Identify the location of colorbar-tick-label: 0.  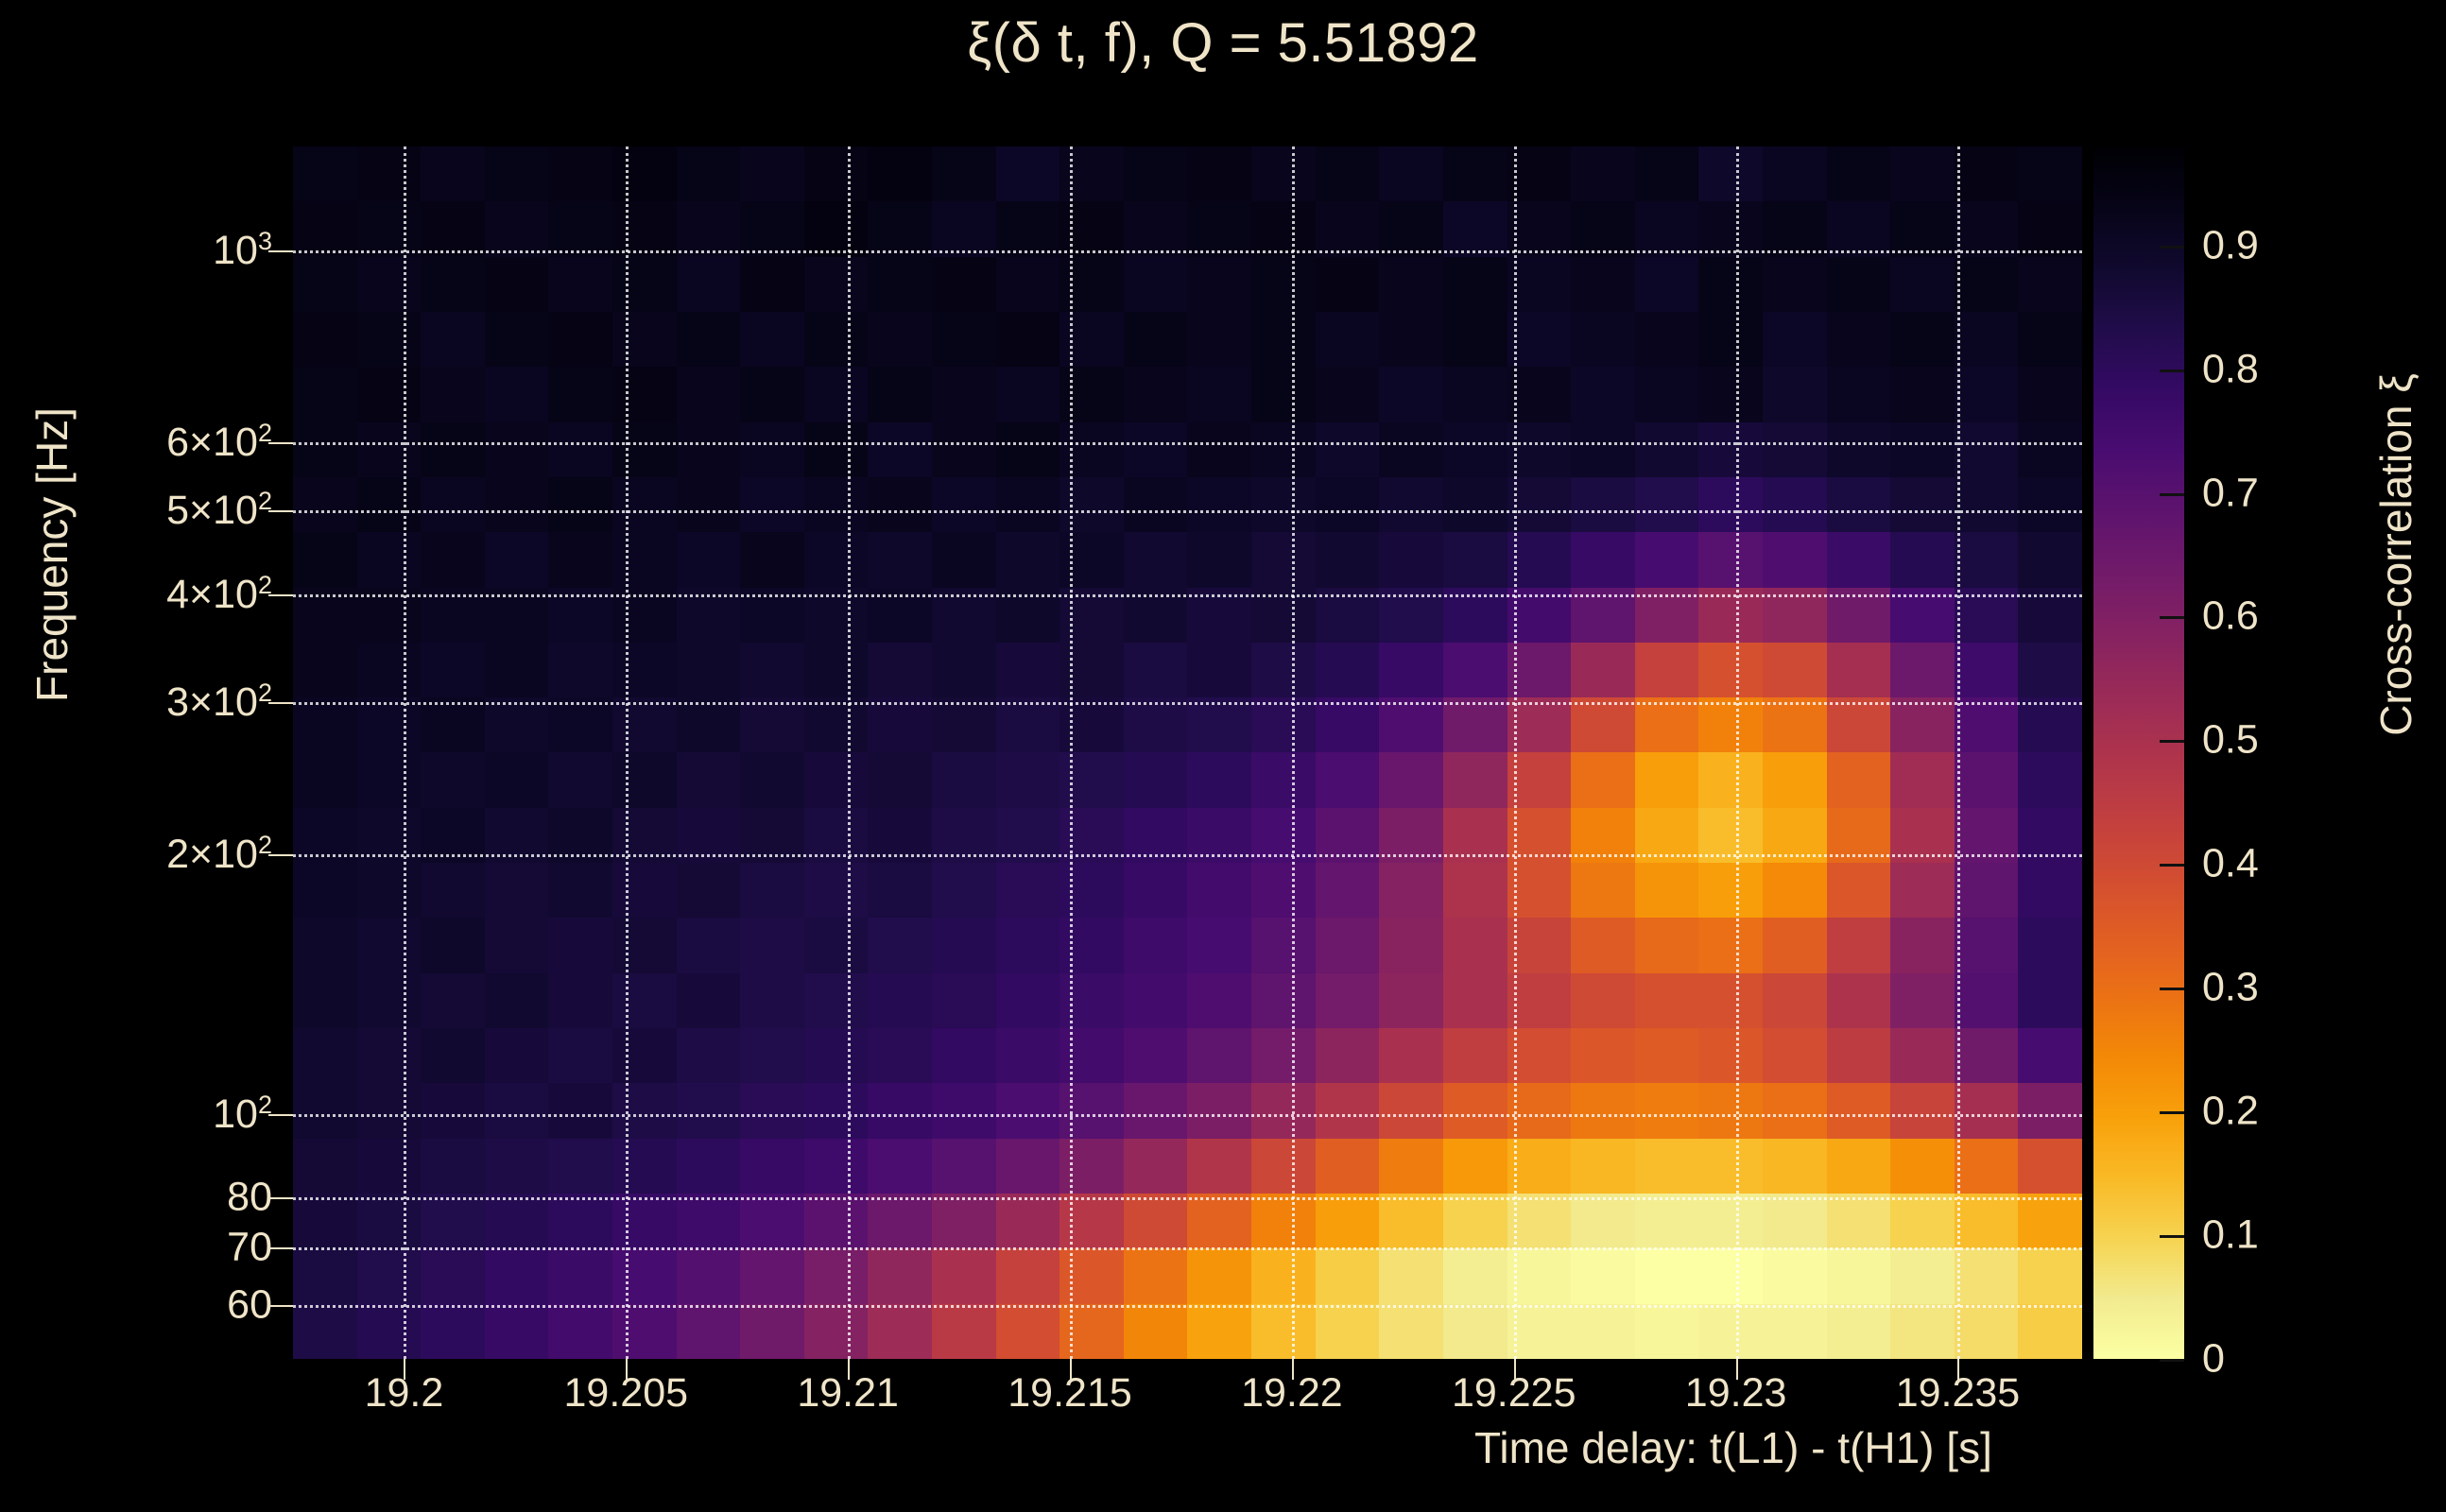
(2213, 1358).